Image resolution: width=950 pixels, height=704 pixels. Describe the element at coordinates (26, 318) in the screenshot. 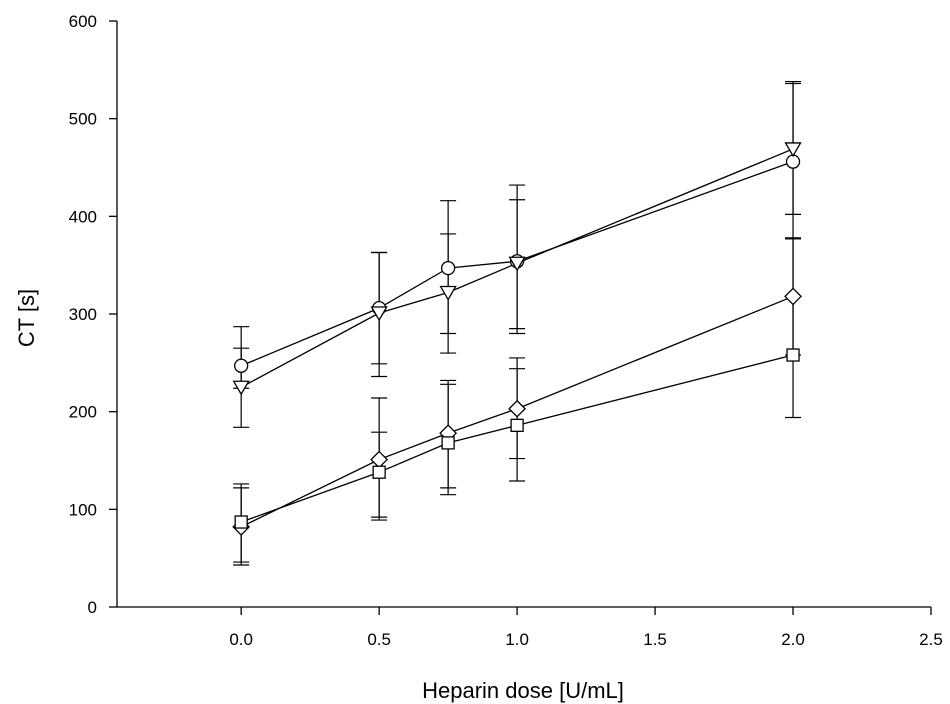

I see `y-axis-title: CT [s]` at that location.